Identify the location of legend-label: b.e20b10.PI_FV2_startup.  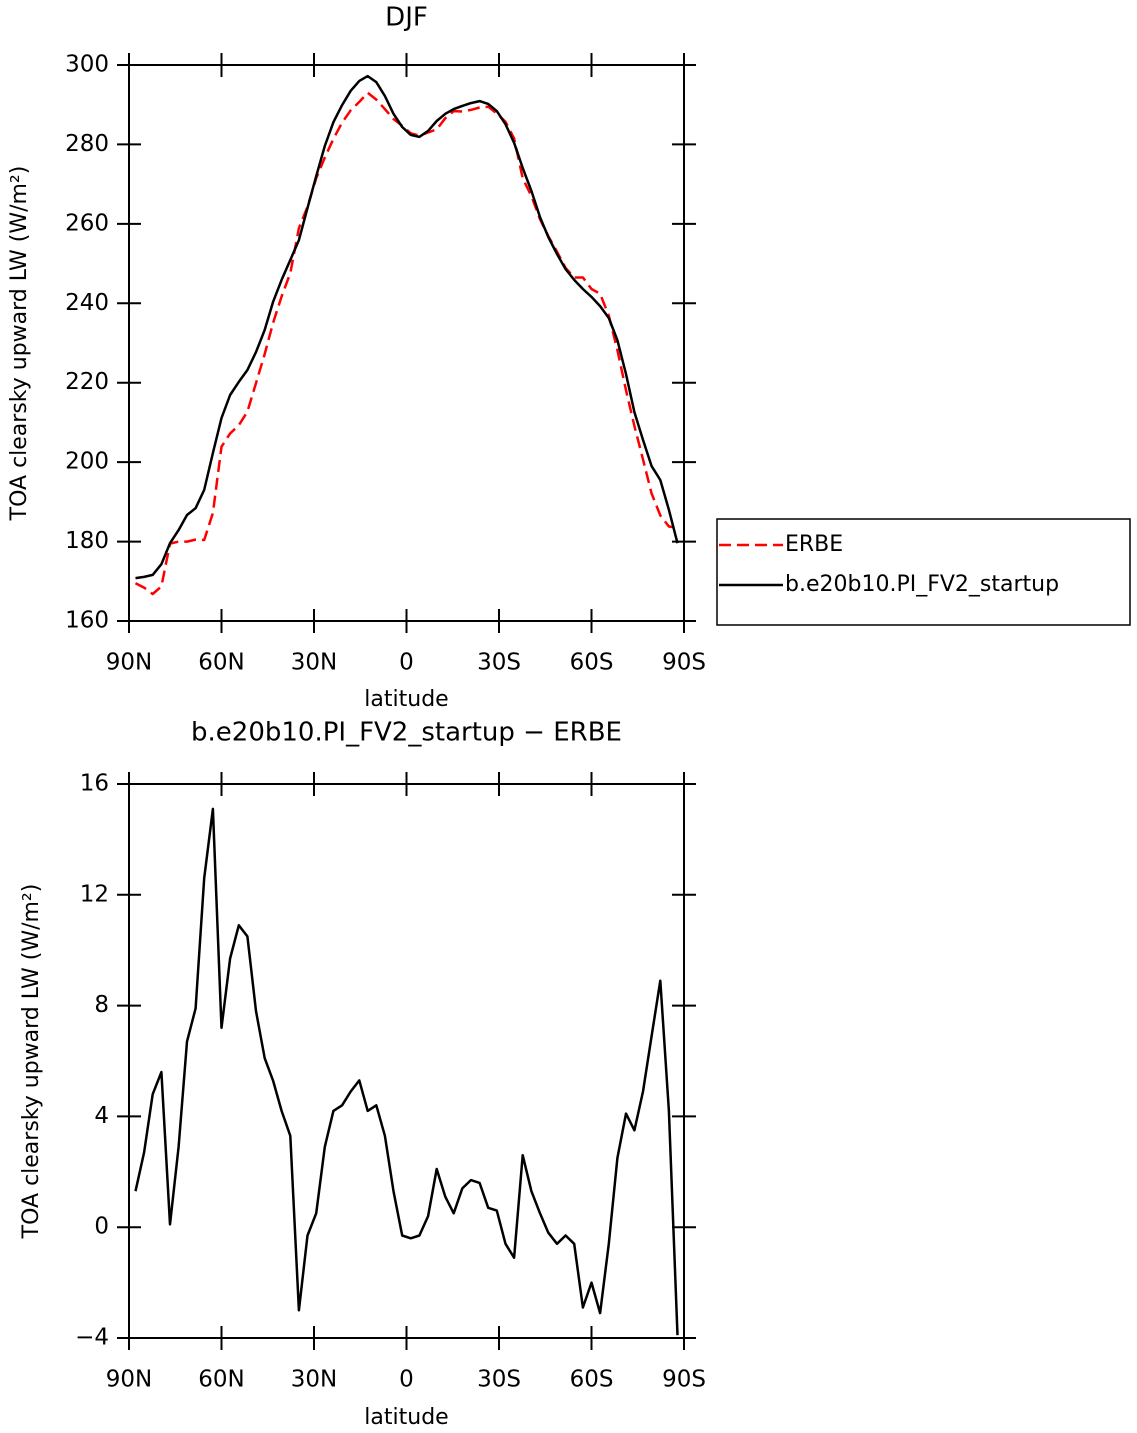
(922, 584).